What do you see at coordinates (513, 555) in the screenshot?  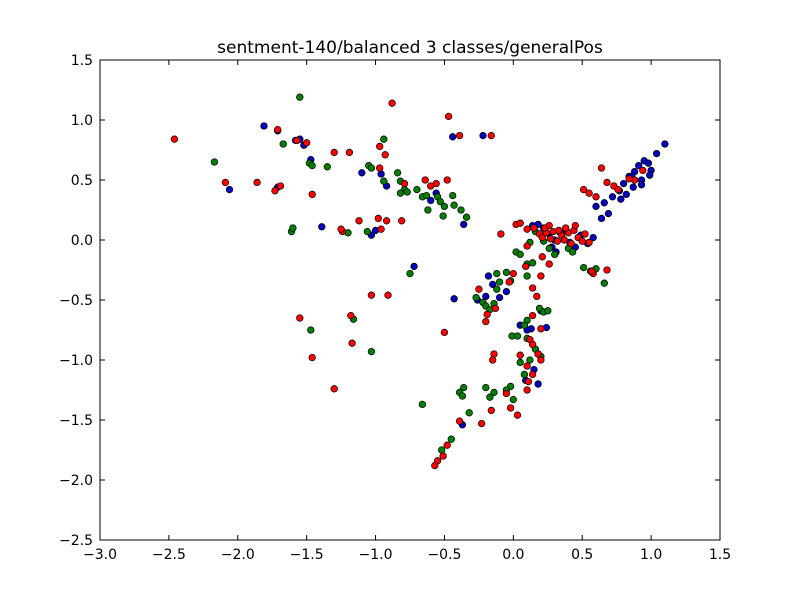 I see `x-tick-label: 0.0` at bounding box center [513, 555].